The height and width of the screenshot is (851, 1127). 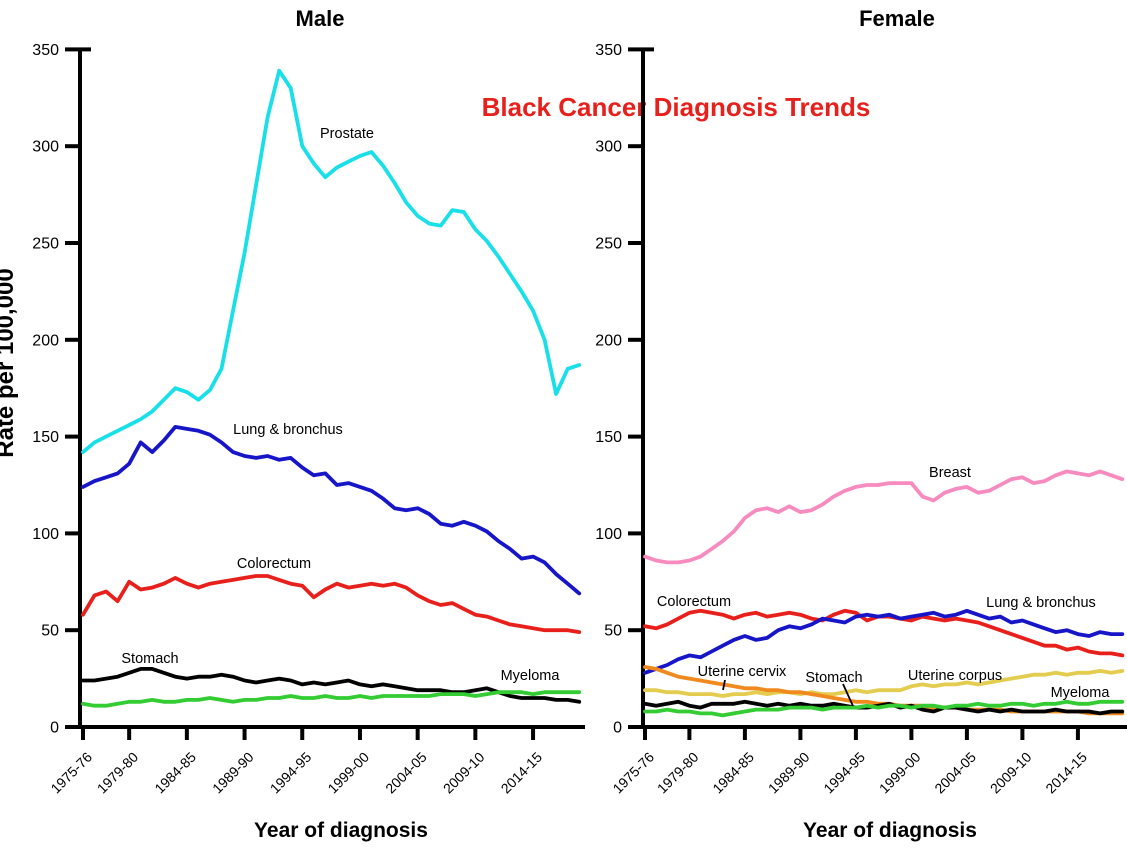 What do you see at coordinates (848, 695) in the screenshot?
I see `leader-line-stomach` at bounding box center [848, 695].